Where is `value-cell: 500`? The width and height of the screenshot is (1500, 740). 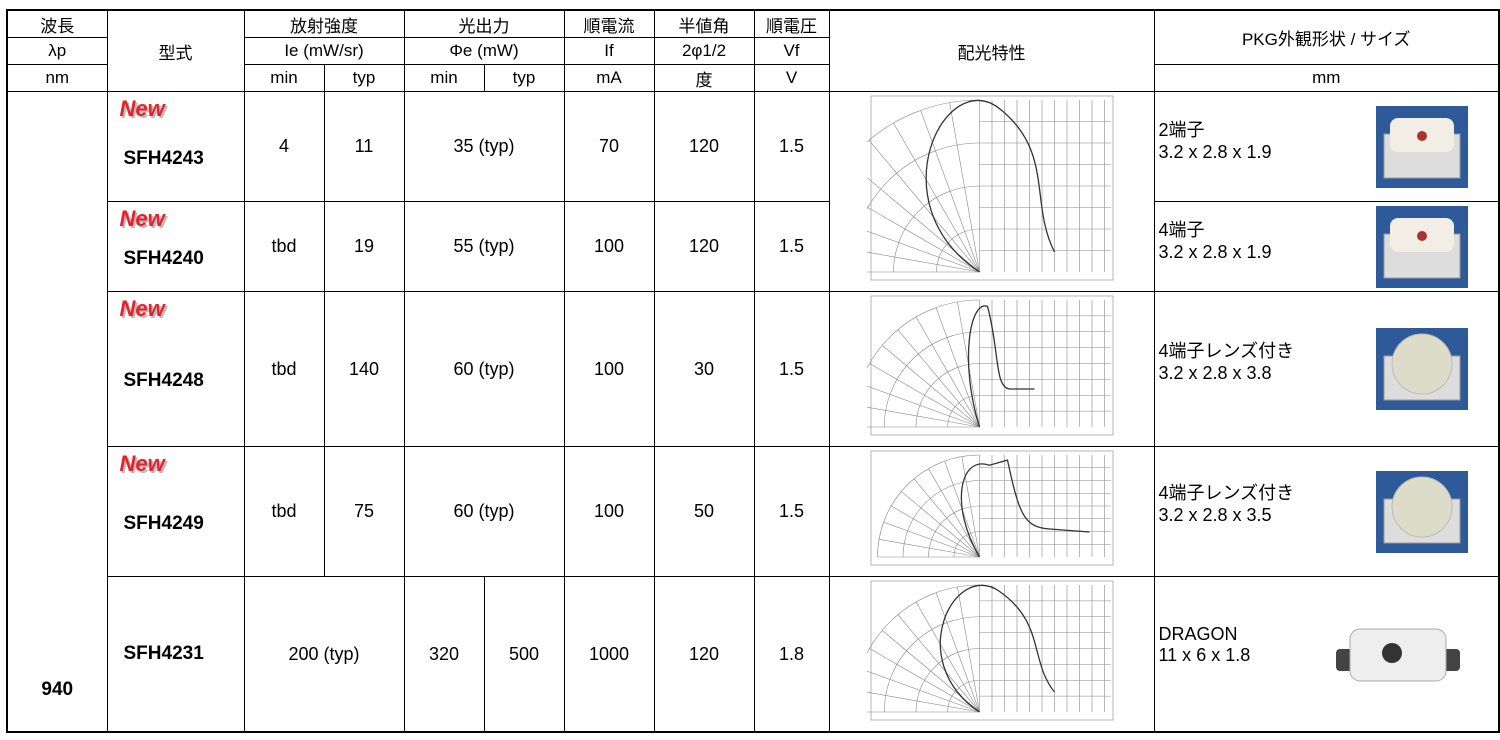
value-cell: 500 is located at coordinates (524, 654).